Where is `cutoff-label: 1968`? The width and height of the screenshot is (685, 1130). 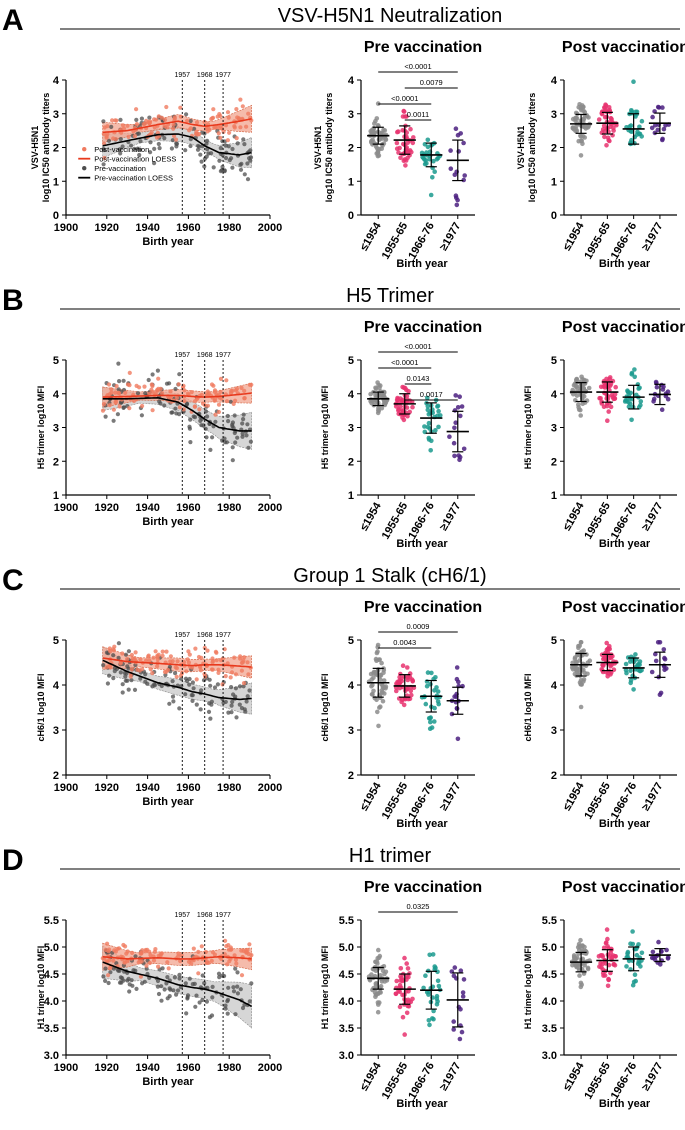 cutoff-label: 1968 is located at coordinates (205, 915).